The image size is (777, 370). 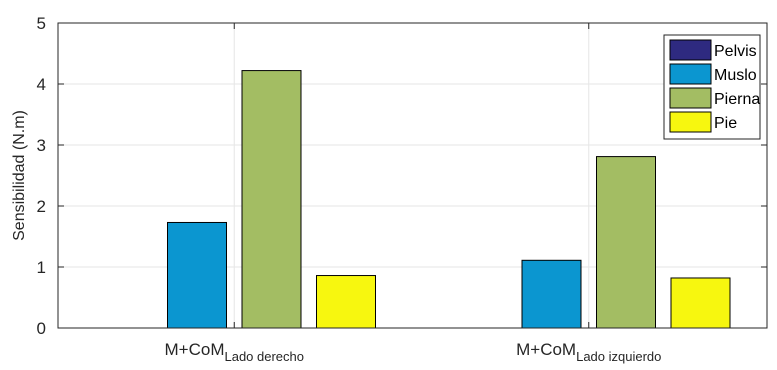 I want to click on x-tick-label-subscript: Lado izquierdo, so click(x=618, y=356).